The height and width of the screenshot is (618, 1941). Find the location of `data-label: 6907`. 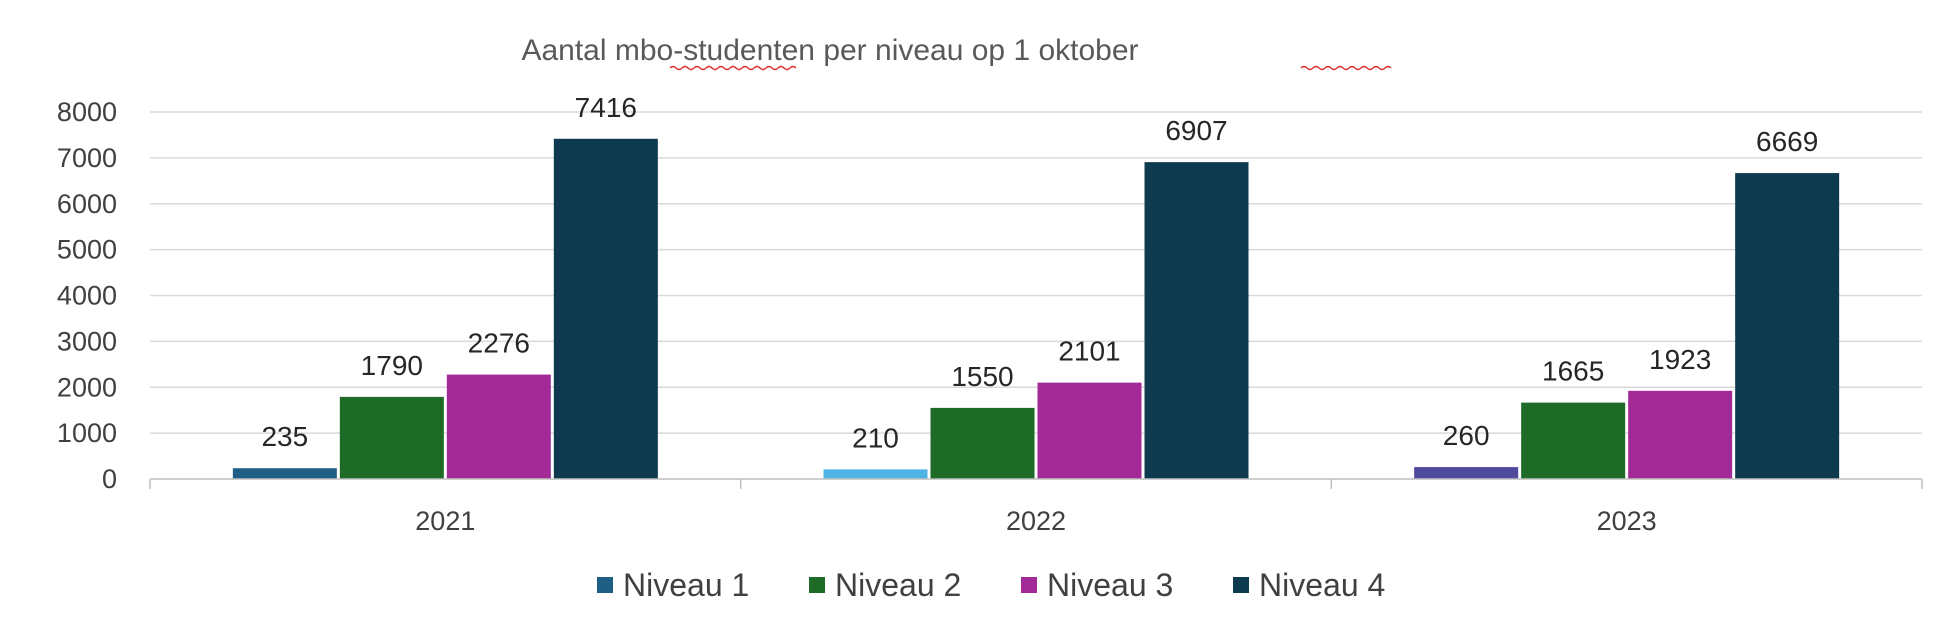

data-label: 6907 is located at coordinates (1196, 130).